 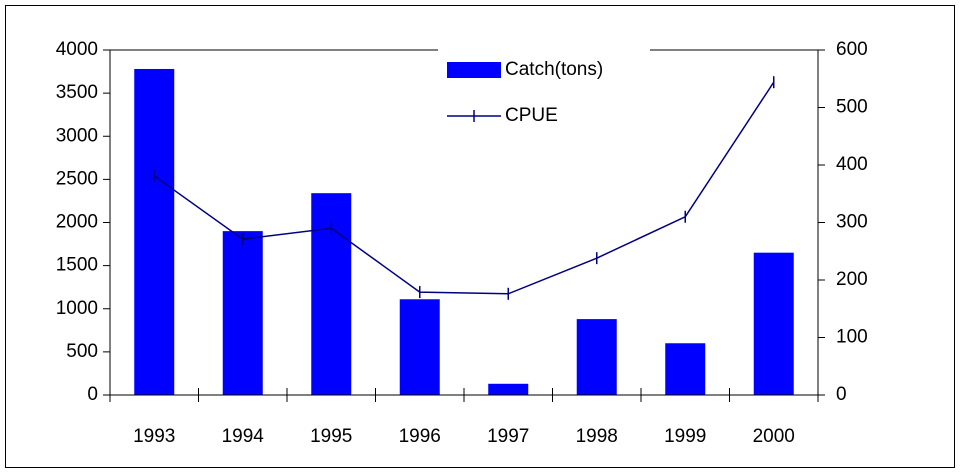 I want to click on y-tick-label: 2500, so click(x=77, y=178).